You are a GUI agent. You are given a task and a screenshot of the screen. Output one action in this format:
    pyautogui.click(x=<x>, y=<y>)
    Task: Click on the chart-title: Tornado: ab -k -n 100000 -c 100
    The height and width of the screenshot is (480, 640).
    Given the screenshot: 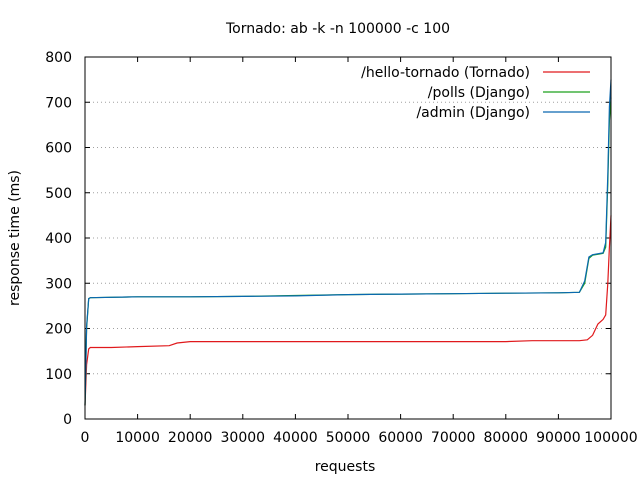 What is the action you would take?
    pyautogui.click(x=337, y=29)
    